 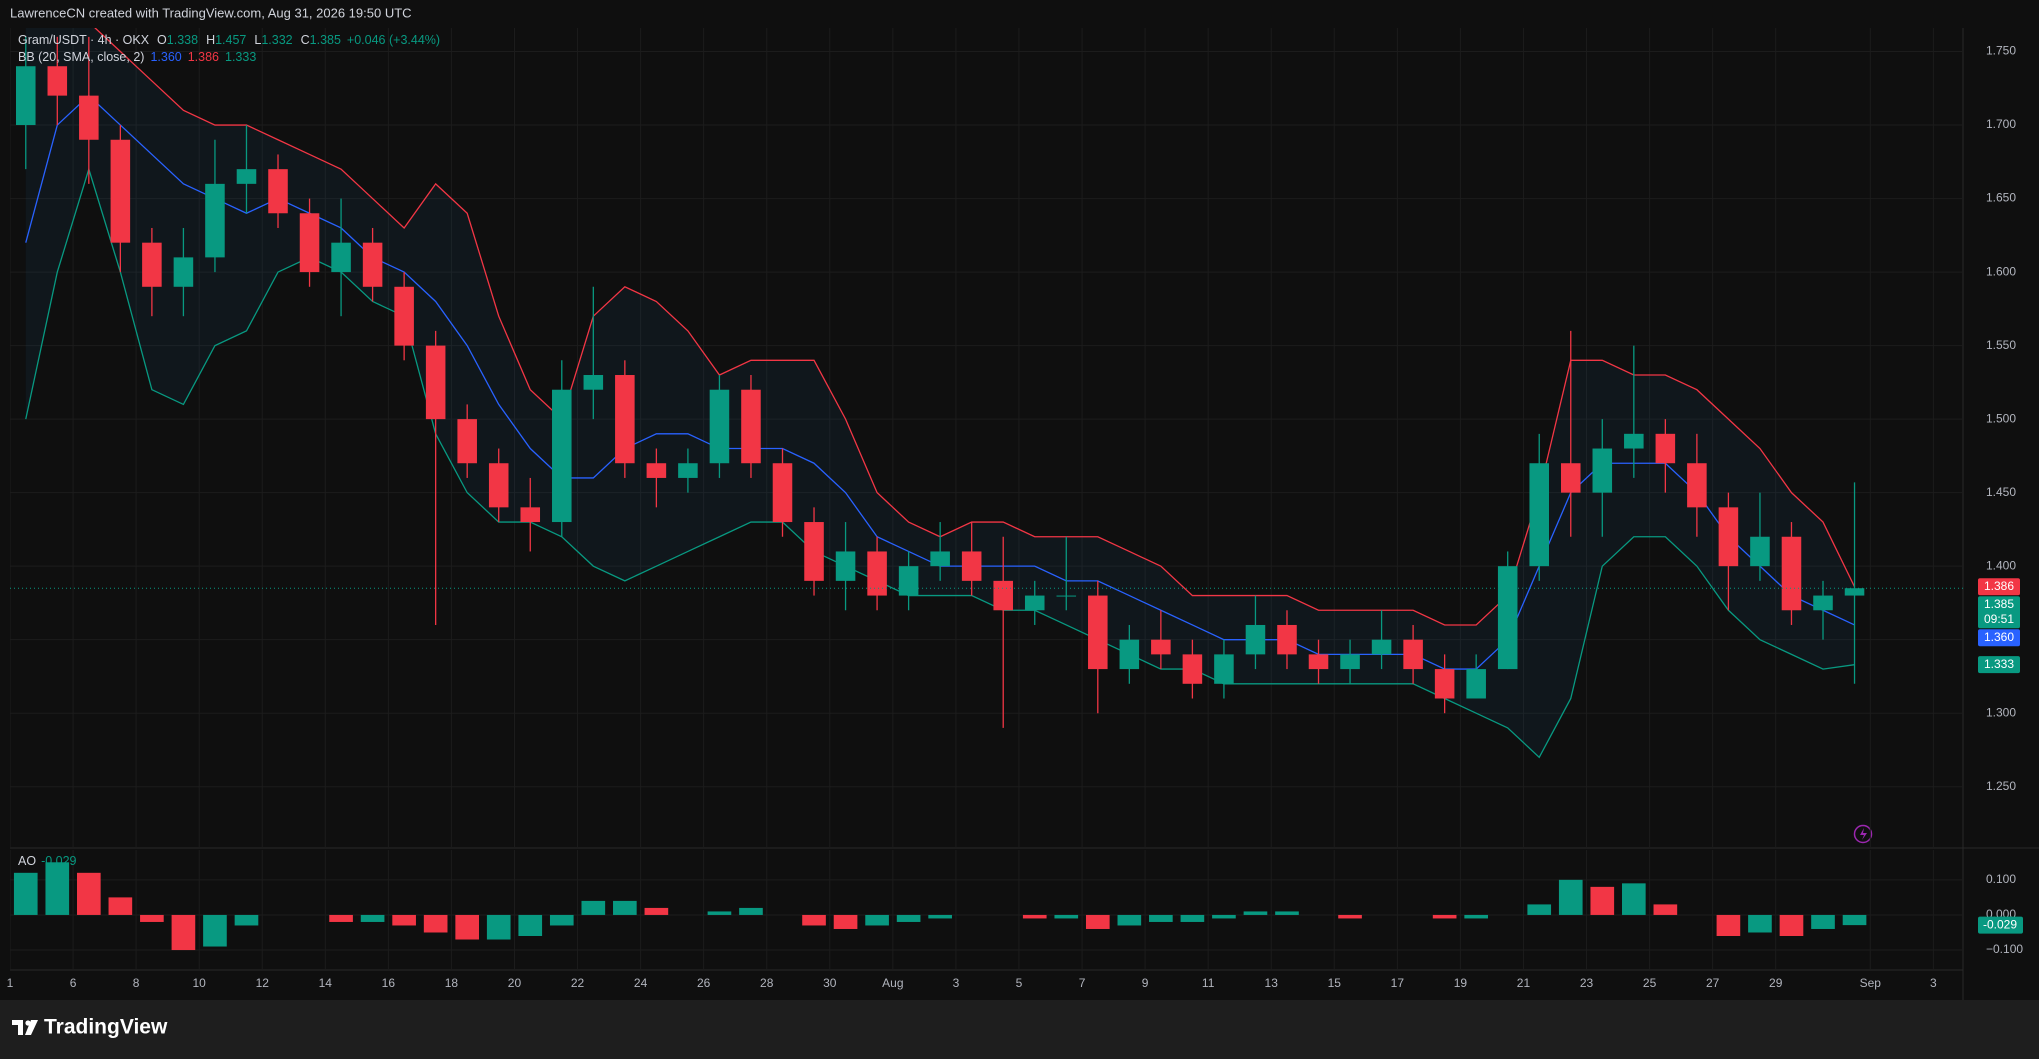 What do you see at coordinates (1019, 1029) in the screenshot?
I see `footer-bar` at bounding box center [1019, 1029].